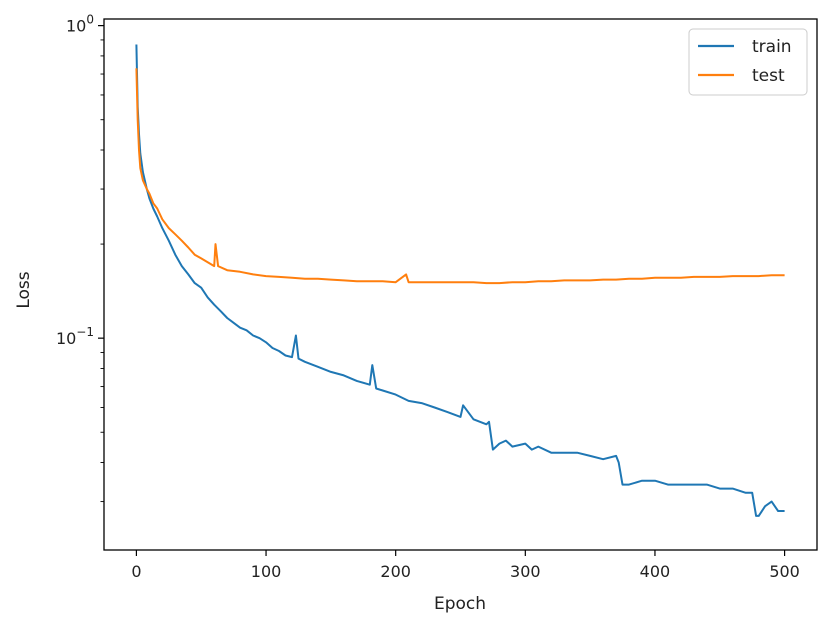 The height and width of the screenshot is (627, 830). What do you see at coordinates (75, 336) in the screenshot?
I see `y-tick-label: 10⁻¹` at bounding box center [75, 336].